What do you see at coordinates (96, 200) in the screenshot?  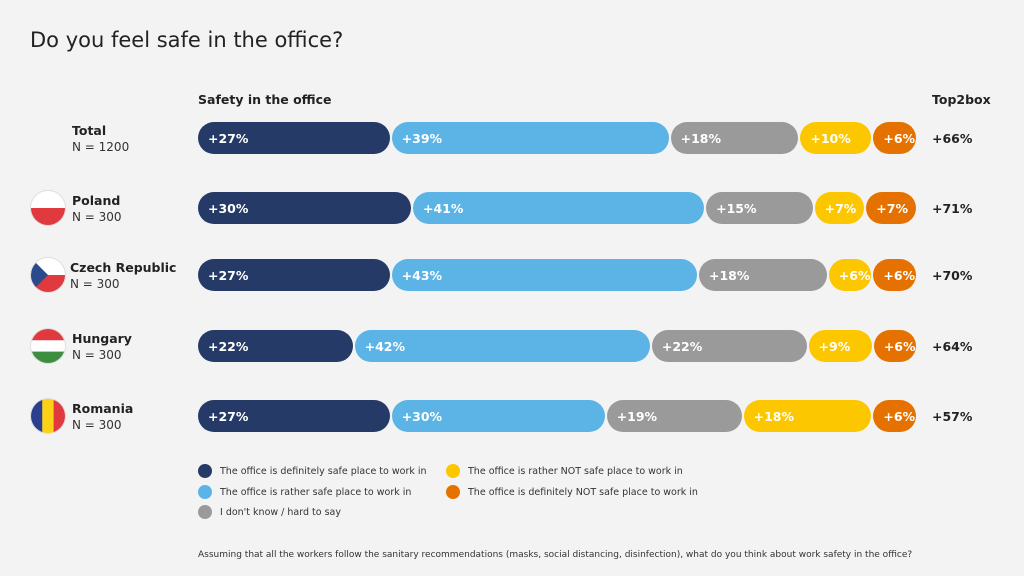 I see `category-name: Poland` at bounding box center [96, 200].